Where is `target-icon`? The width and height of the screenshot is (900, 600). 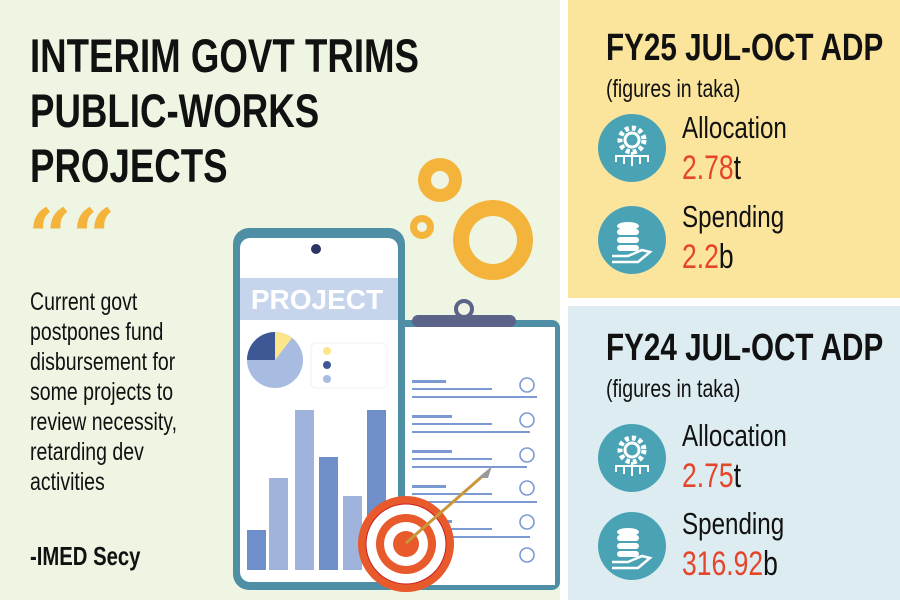
target-icon is located at coordinates (425, 529).